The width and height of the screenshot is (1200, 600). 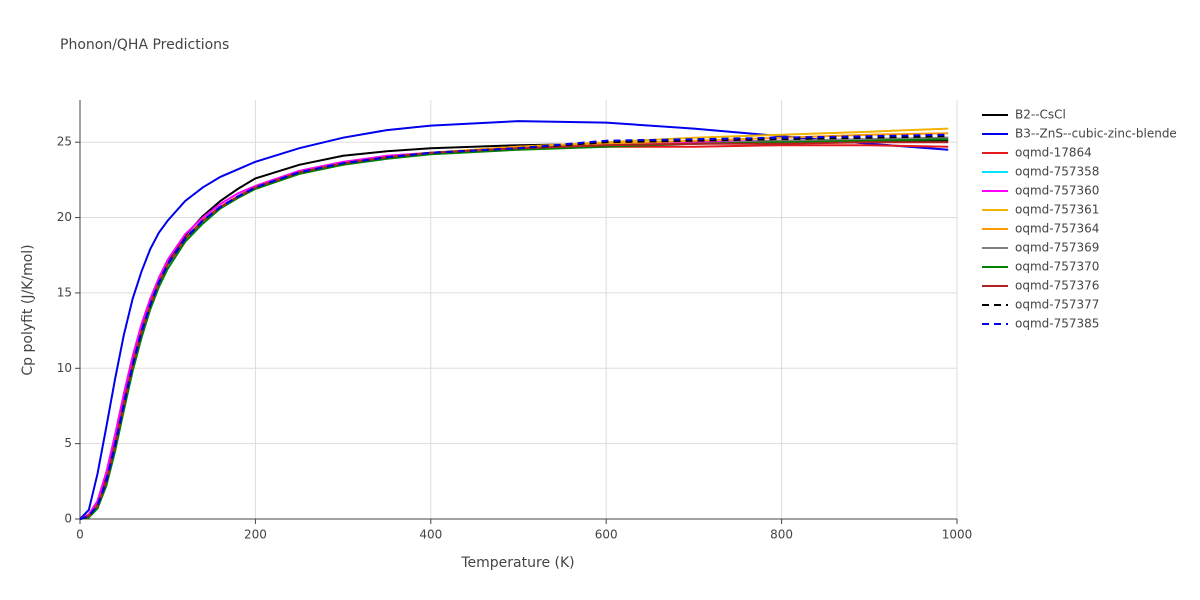 What do you see at coordinates (64, 368) in the screenshot?
I see `y-tick-label: 10` at bounding box center [64, 368].